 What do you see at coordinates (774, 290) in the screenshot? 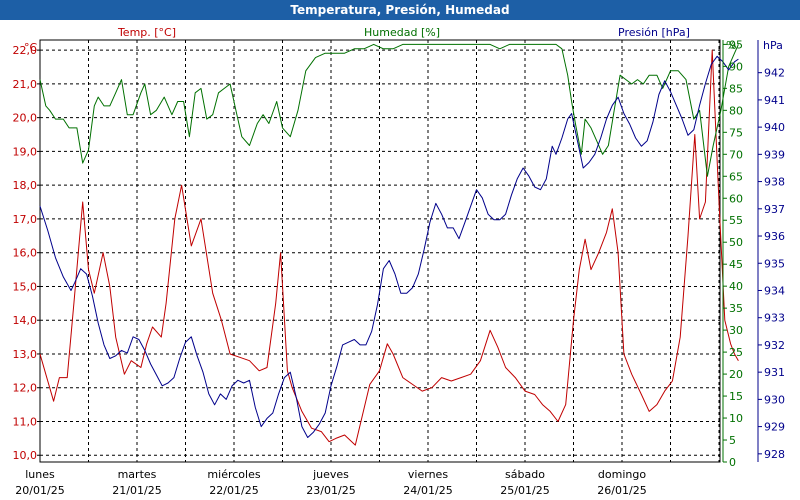
I see `pres-tick-label: 934` at bounding box center [774, 290].